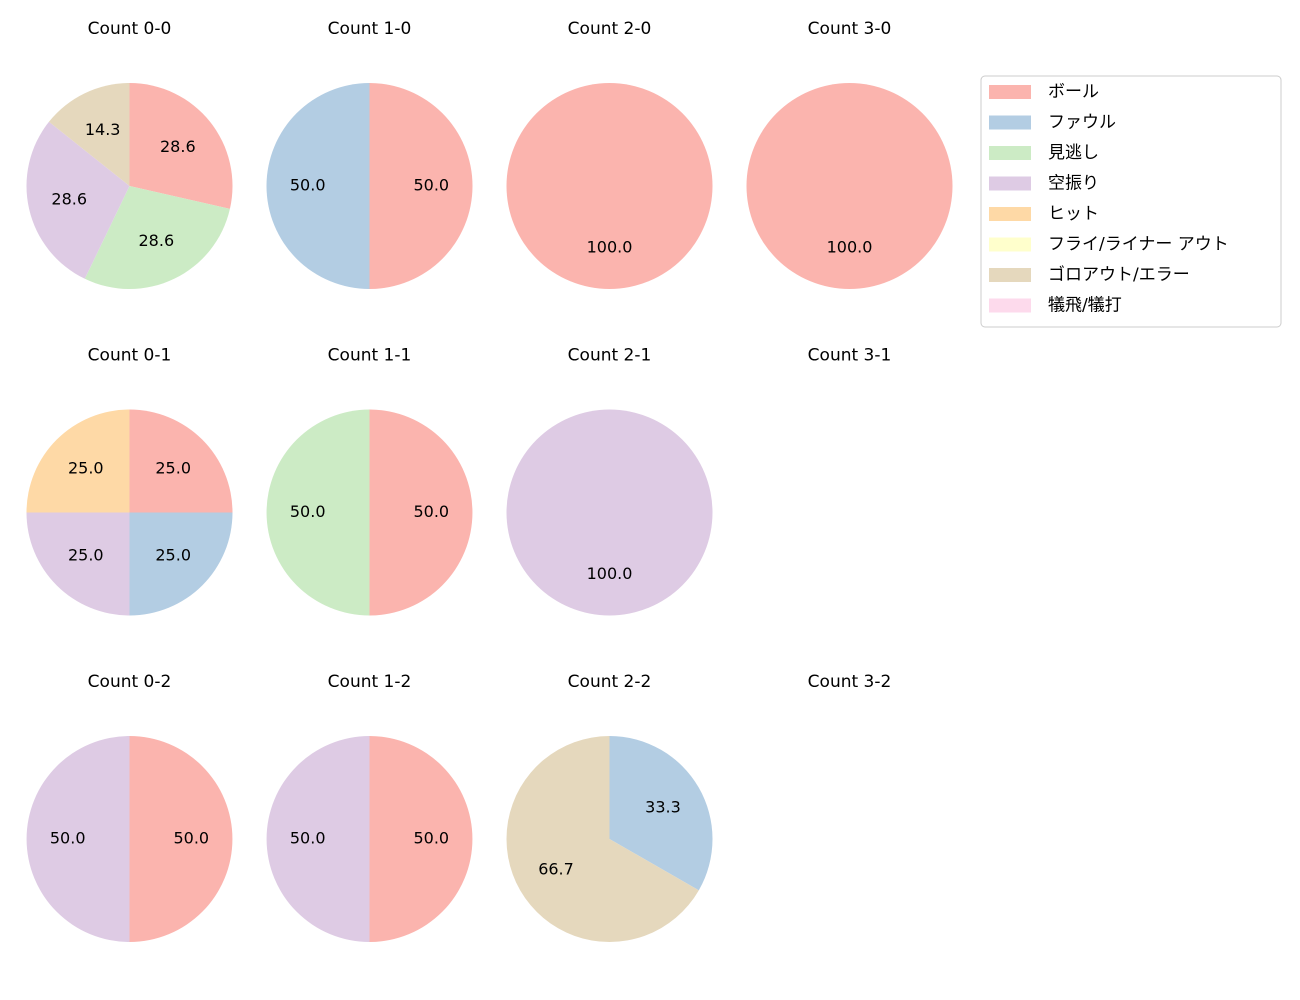 This screenshot has height=1000, width=1300. I want to click on pie-title: Count 2-0, so click(610, 29).